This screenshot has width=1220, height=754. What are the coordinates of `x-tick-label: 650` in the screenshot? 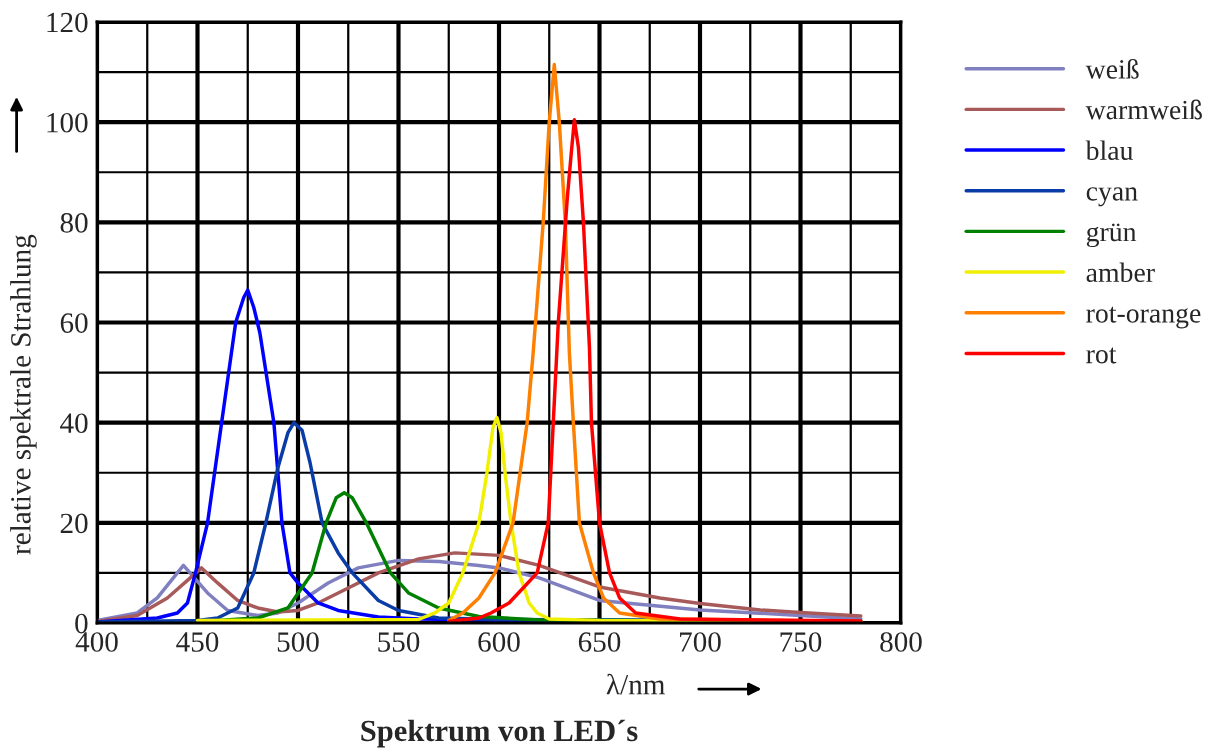 It's located at (599, 642).